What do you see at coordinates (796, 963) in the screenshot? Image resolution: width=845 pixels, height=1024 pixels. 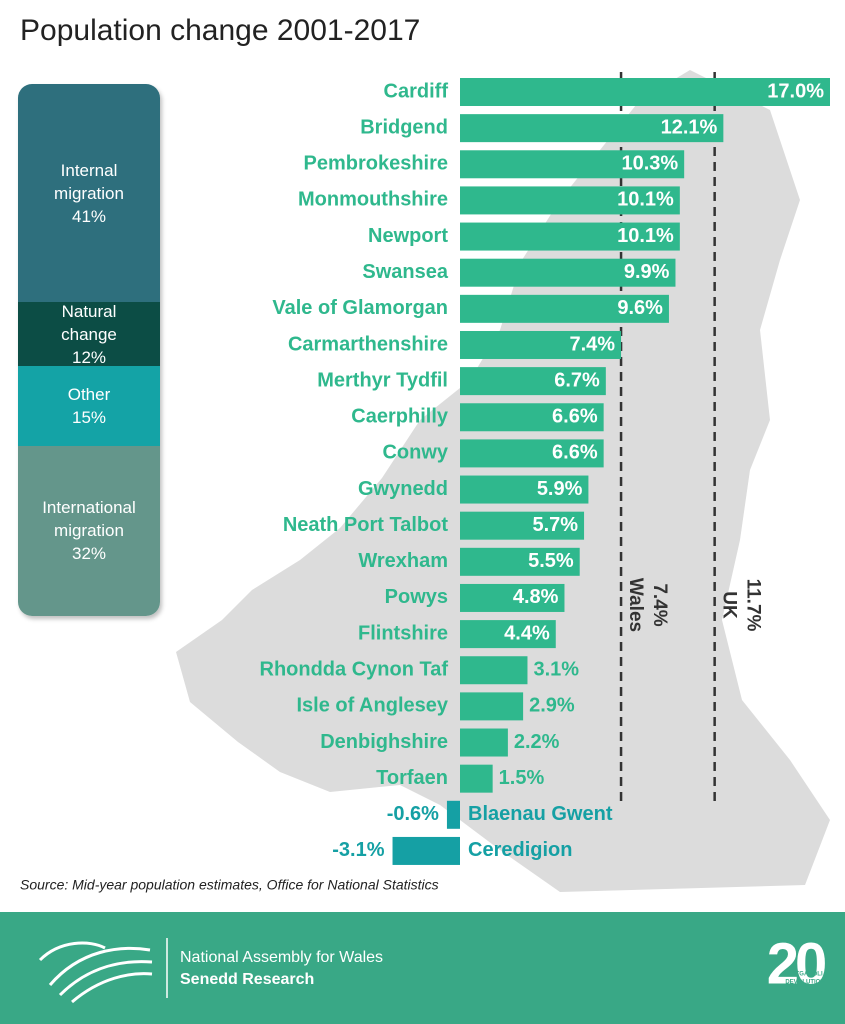 I see `footer-badge: 20` at bounding box center [796, 963].